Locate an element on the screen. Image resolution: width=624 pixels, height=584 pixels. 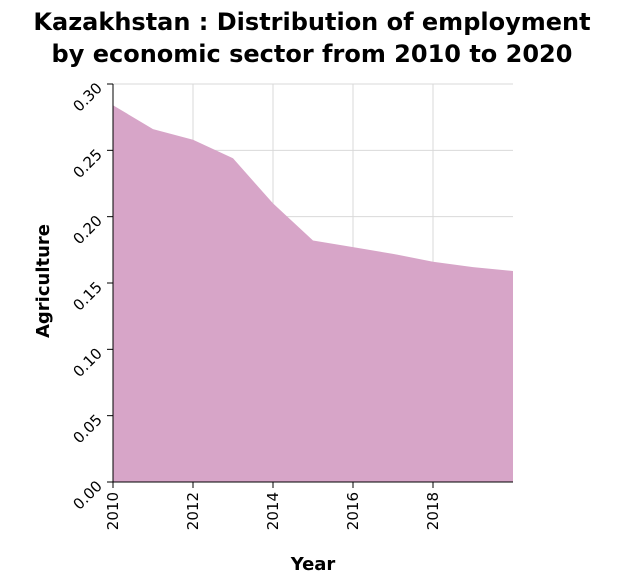
y-tick-label: 0.00 is located at coordinates (87, 495).